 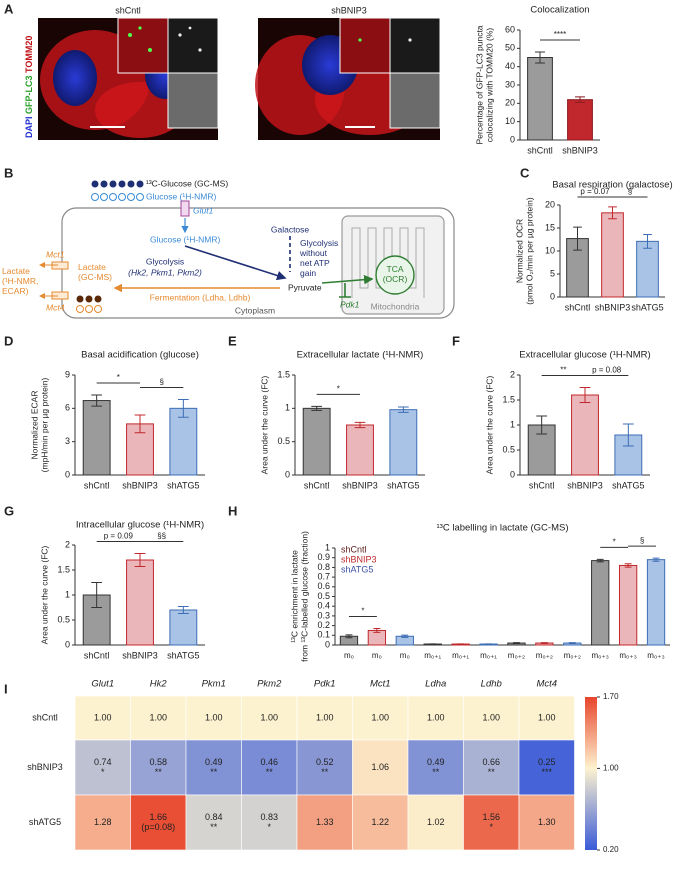 What do you see at coordinates (55, 254) in the screenshot?
I see `diagram-label: Mct1` at bounding box center [55, 254].